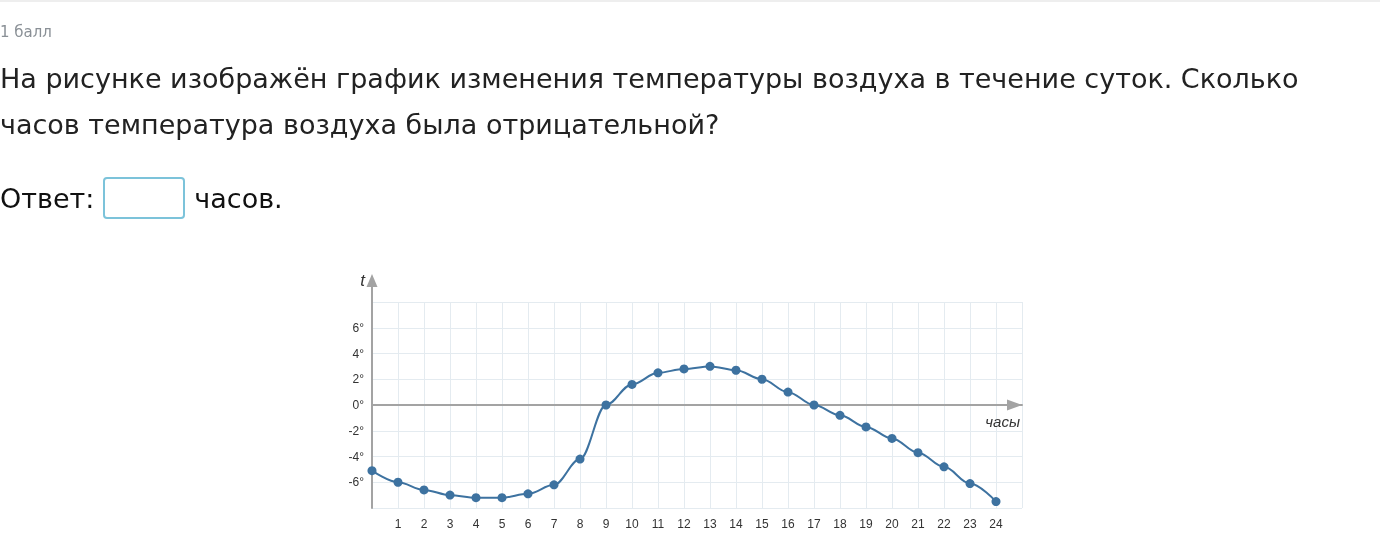 This screenshot has width=1380, height=559. Describe the element at coordinates (398, 524) in the screenshot. I see `x-tick-label: 1` at that location.